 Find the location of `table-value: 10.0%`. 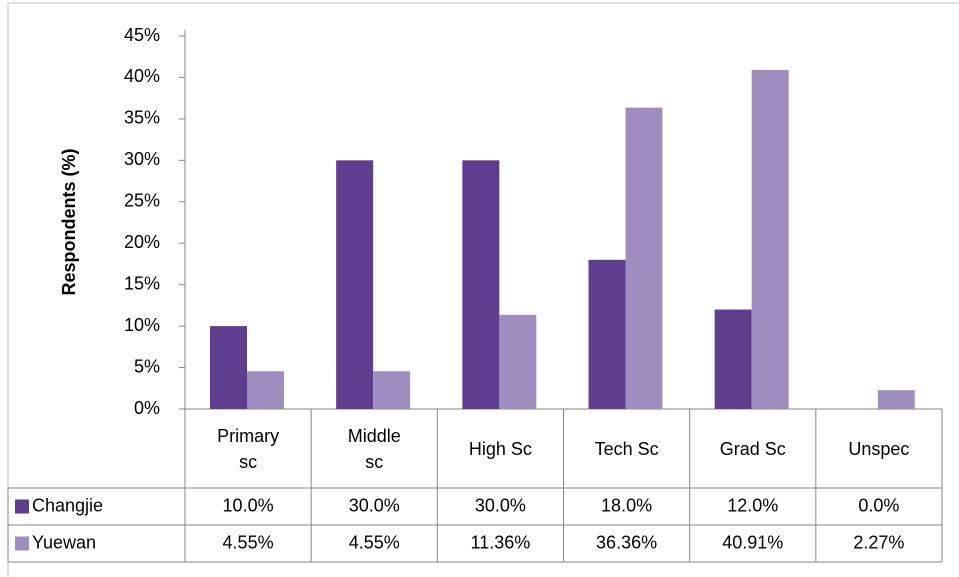

table-value: 10.0% is located at coordinates (248, 505).